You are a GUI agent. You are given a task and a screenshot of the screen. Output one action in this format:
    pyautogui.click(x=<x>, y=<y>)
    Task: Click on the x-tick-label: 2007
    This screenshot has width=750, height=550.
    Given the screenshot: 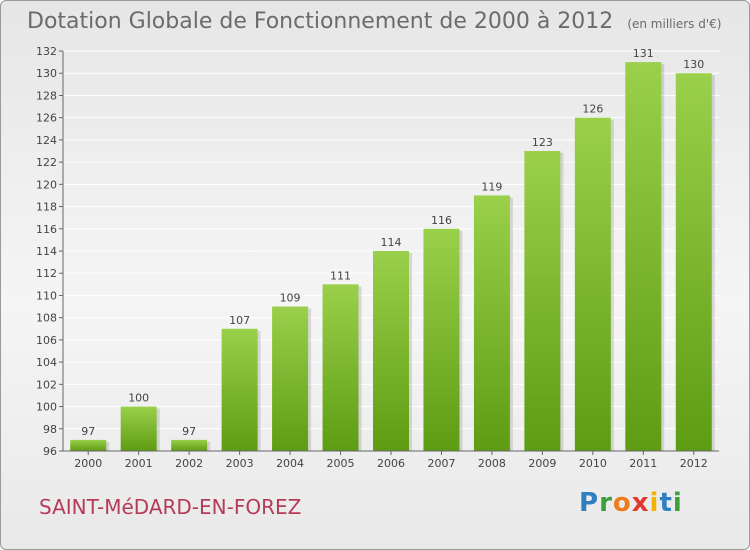 What is the action you would take?
    pyautogui.click(x=441, y=463)
    